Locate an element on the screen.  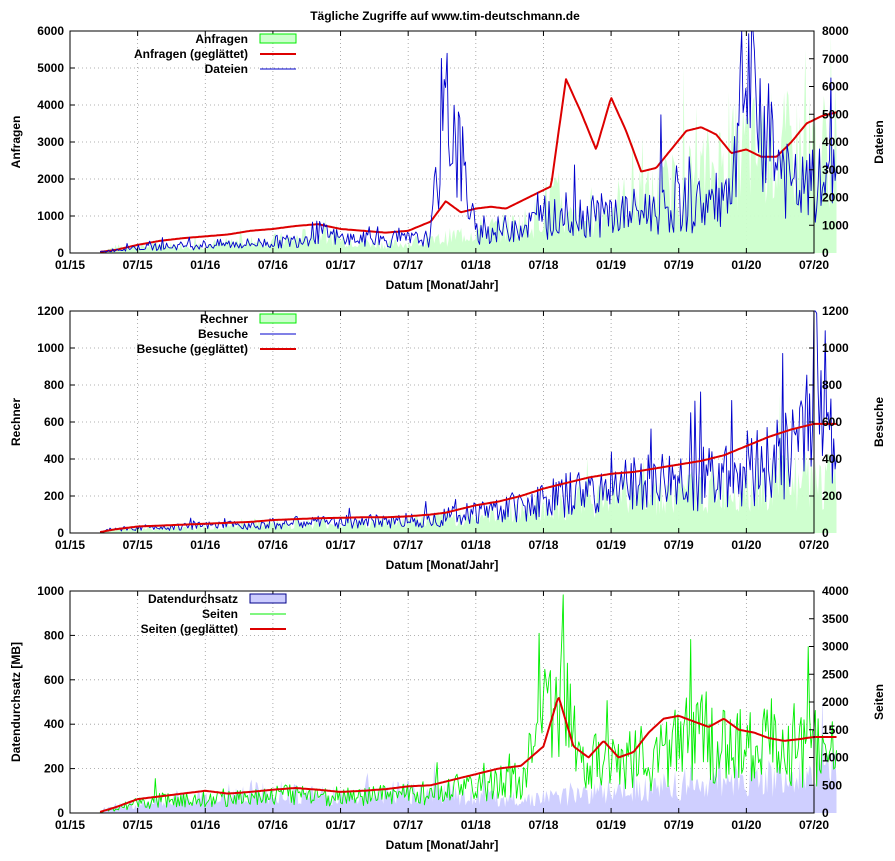
y2-tick-label: 200 is located at coordinates (832, 496).